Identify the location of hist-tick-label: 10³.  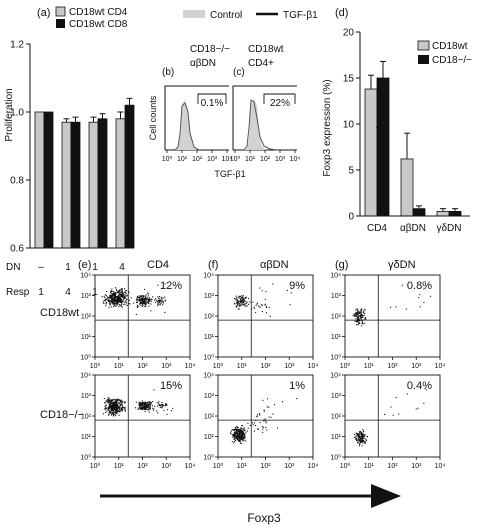
(280, 159).